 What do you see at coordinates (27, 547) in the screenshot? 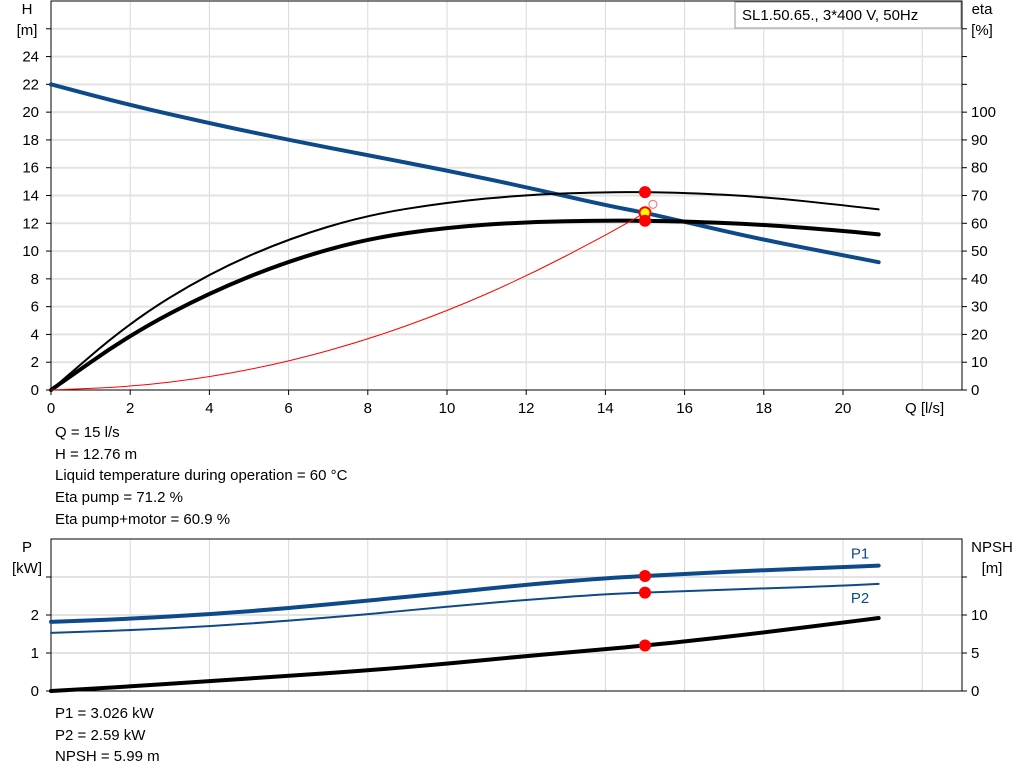
I see `y-axis-label-left: P` at bounding box center [27, 547].